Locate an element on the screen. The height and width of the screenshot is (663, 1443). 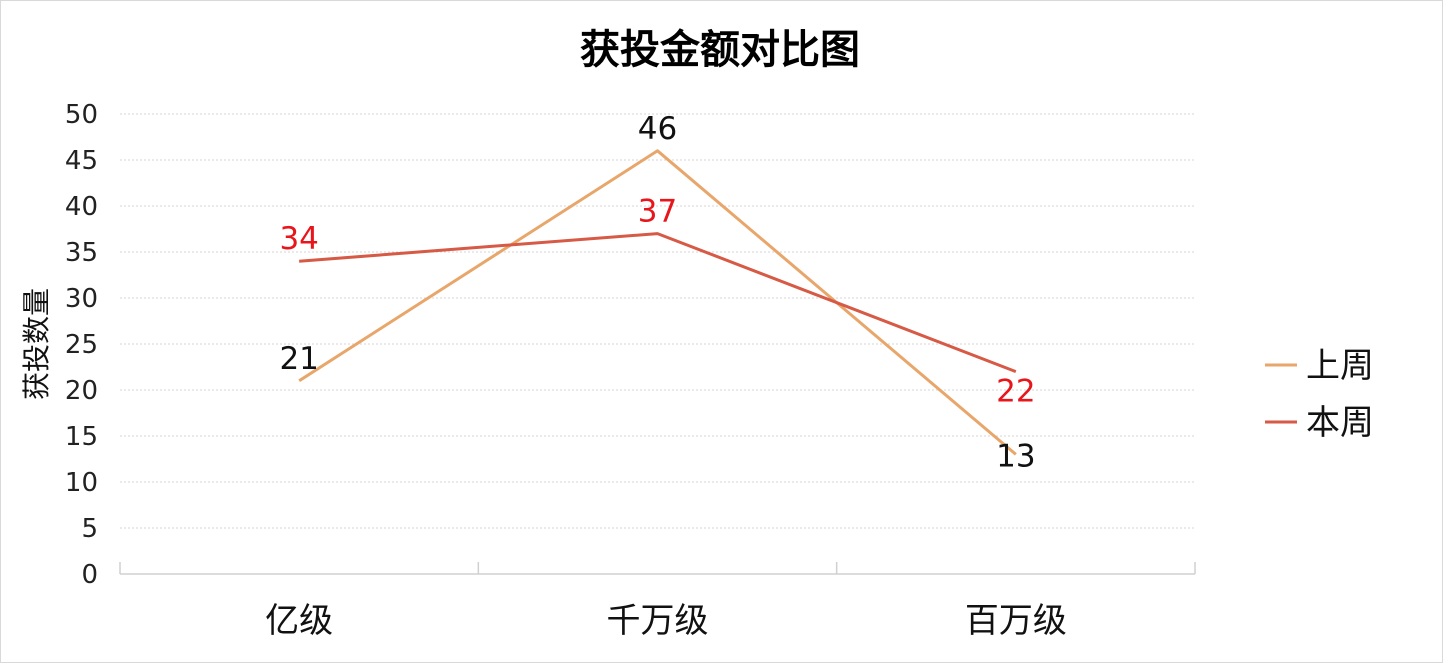
data-label-0-0: 21 is located at coordinates (298, 359).